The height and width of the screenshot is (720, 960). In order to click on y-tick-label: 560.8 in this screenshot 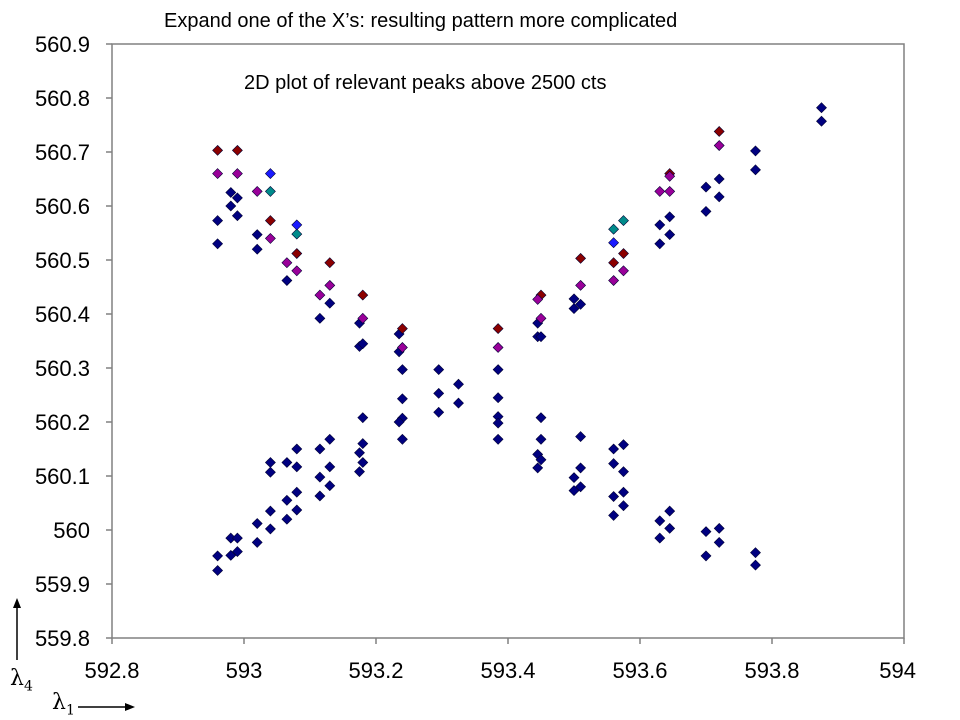, I will do `click(62, 98)`.